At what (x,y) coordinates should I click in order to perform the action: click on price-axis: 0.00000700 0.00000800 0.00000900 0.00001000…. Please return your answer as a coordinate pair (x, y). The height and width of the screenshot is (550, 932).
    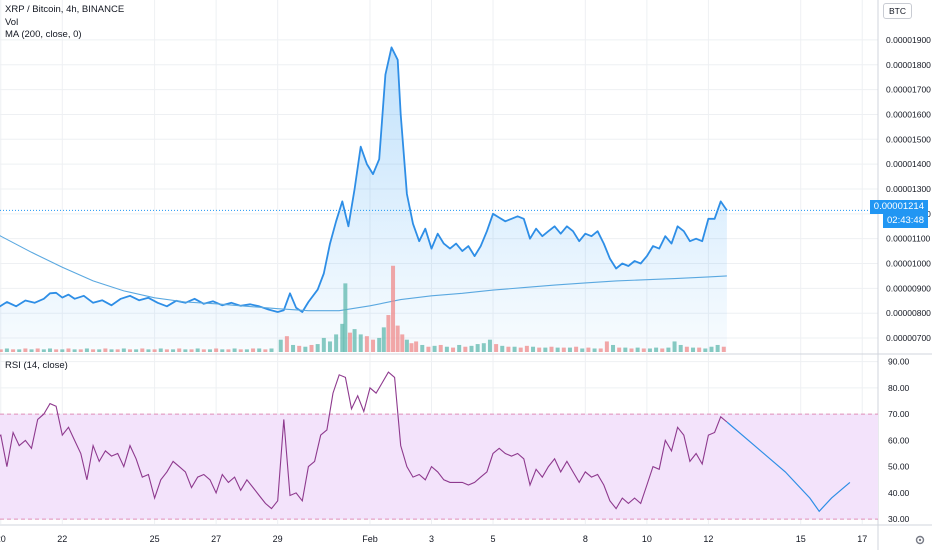
    Looking at the image, I should click on (908, 189).